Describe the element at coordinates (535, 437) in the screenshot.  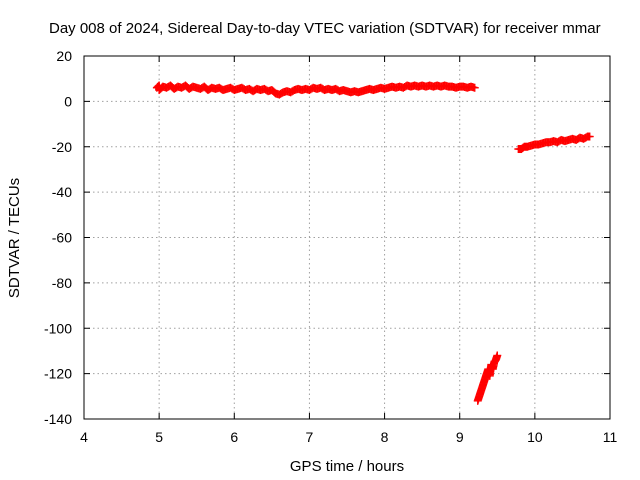
I see `x-tick-label: 10` at that location.